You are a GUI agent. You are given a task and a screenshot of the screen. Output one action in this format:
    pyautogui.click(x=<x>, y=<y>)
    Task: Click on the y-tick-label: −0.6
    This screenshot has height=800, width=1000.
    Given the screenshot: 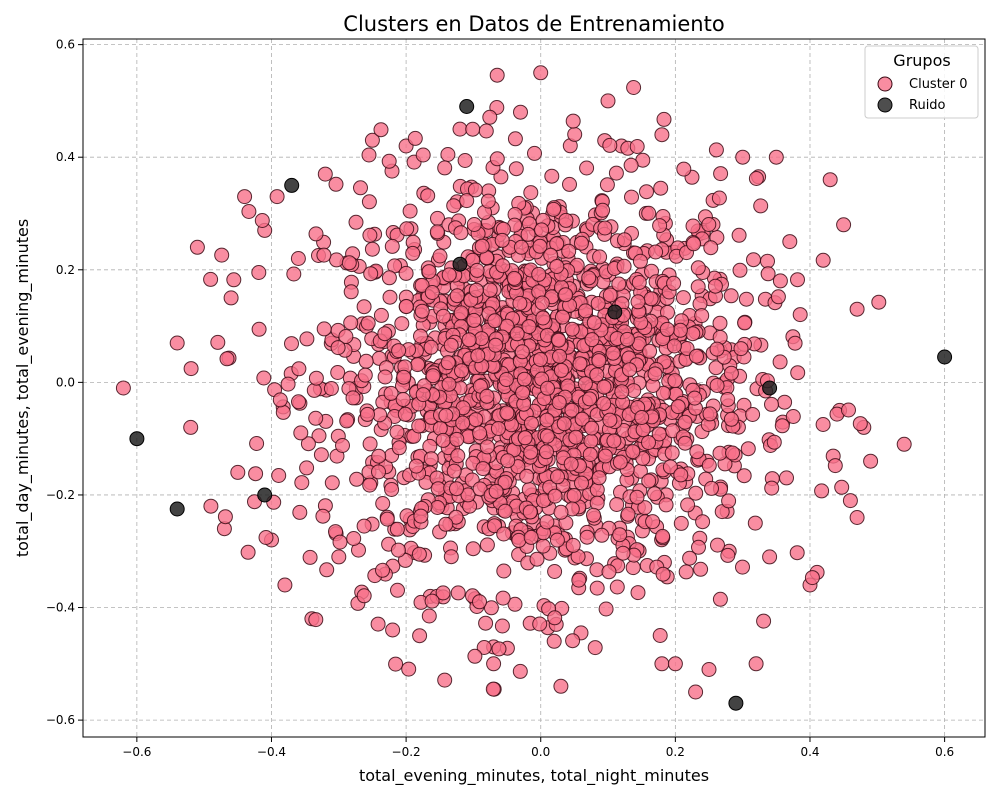 What is the action you would take?
    pyautogui.click(x=60, y=720)
    